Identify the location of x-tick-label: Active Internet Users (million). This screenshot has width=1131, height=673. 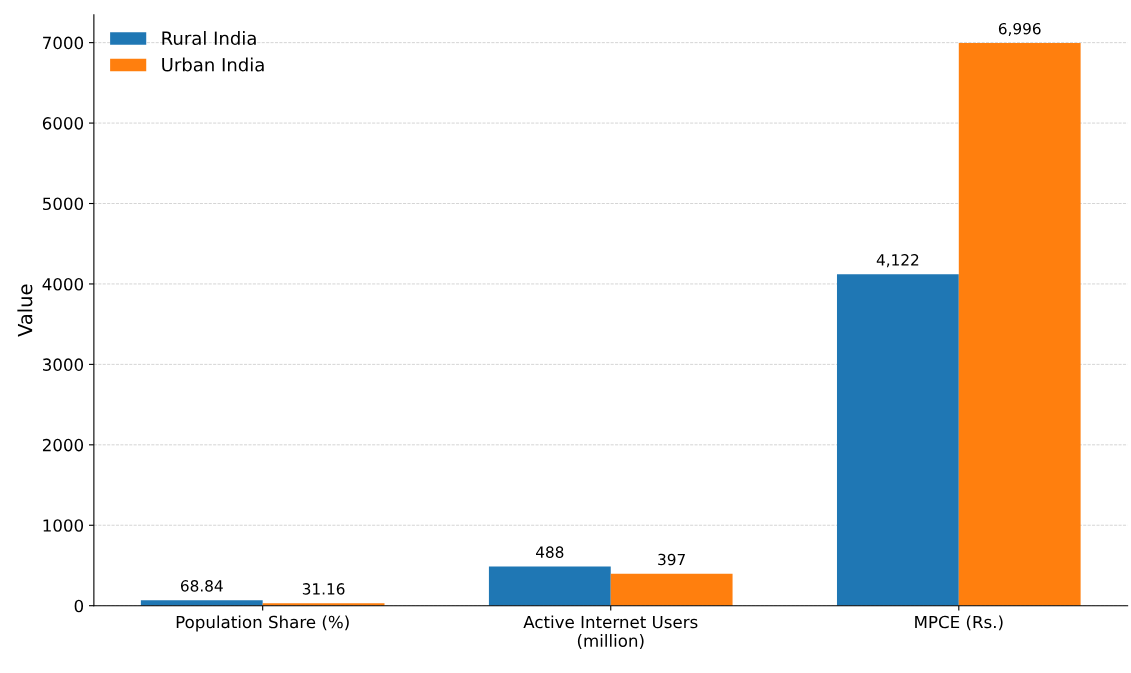
(610, 632).